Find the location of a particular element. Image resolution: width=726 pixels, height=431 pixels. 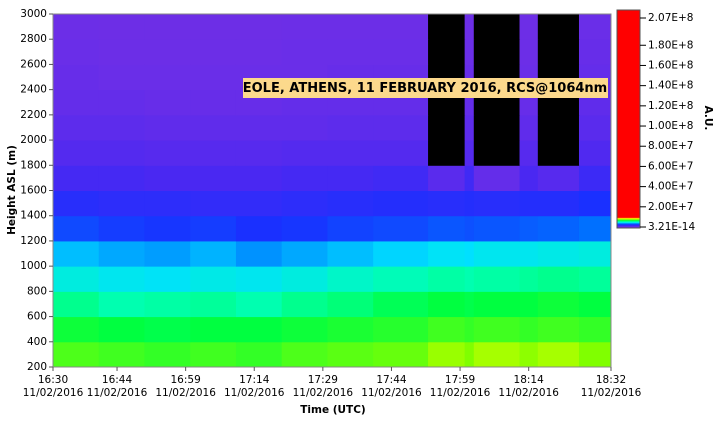

colorbar-tick-label: 4.00E+7 is located at coordinates (671, 187).